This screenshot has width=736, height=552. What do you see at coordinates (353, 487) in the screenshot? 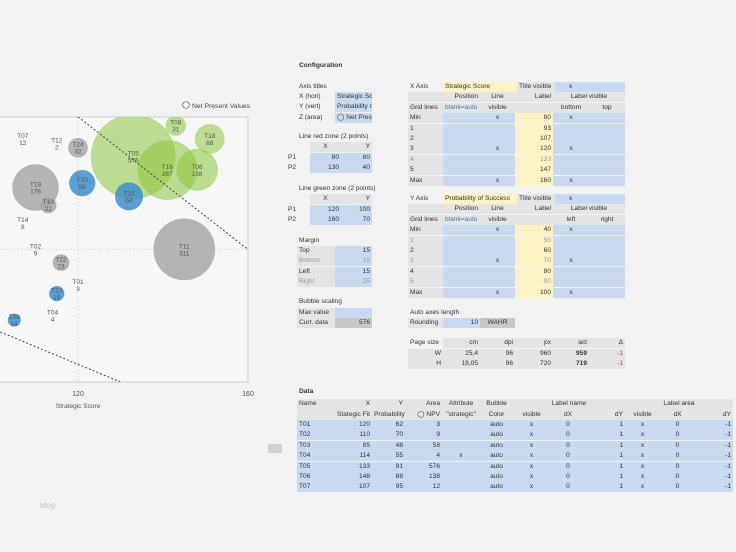
I see `data-cell: 107` at bounding box center [353, 487].